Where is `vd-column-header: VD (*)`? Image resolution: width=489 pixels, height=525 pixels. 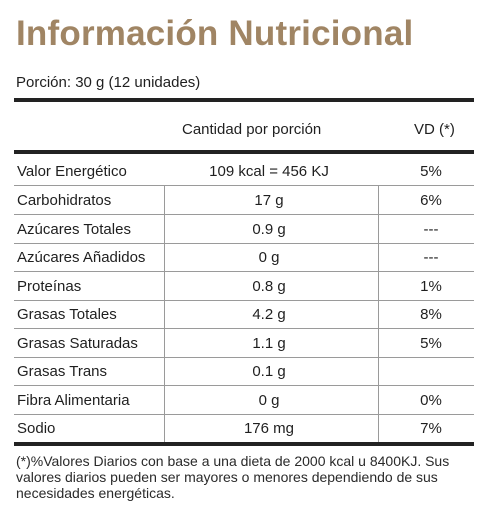
vd-column-header: VD (*) is located at coordinates (434, 129).